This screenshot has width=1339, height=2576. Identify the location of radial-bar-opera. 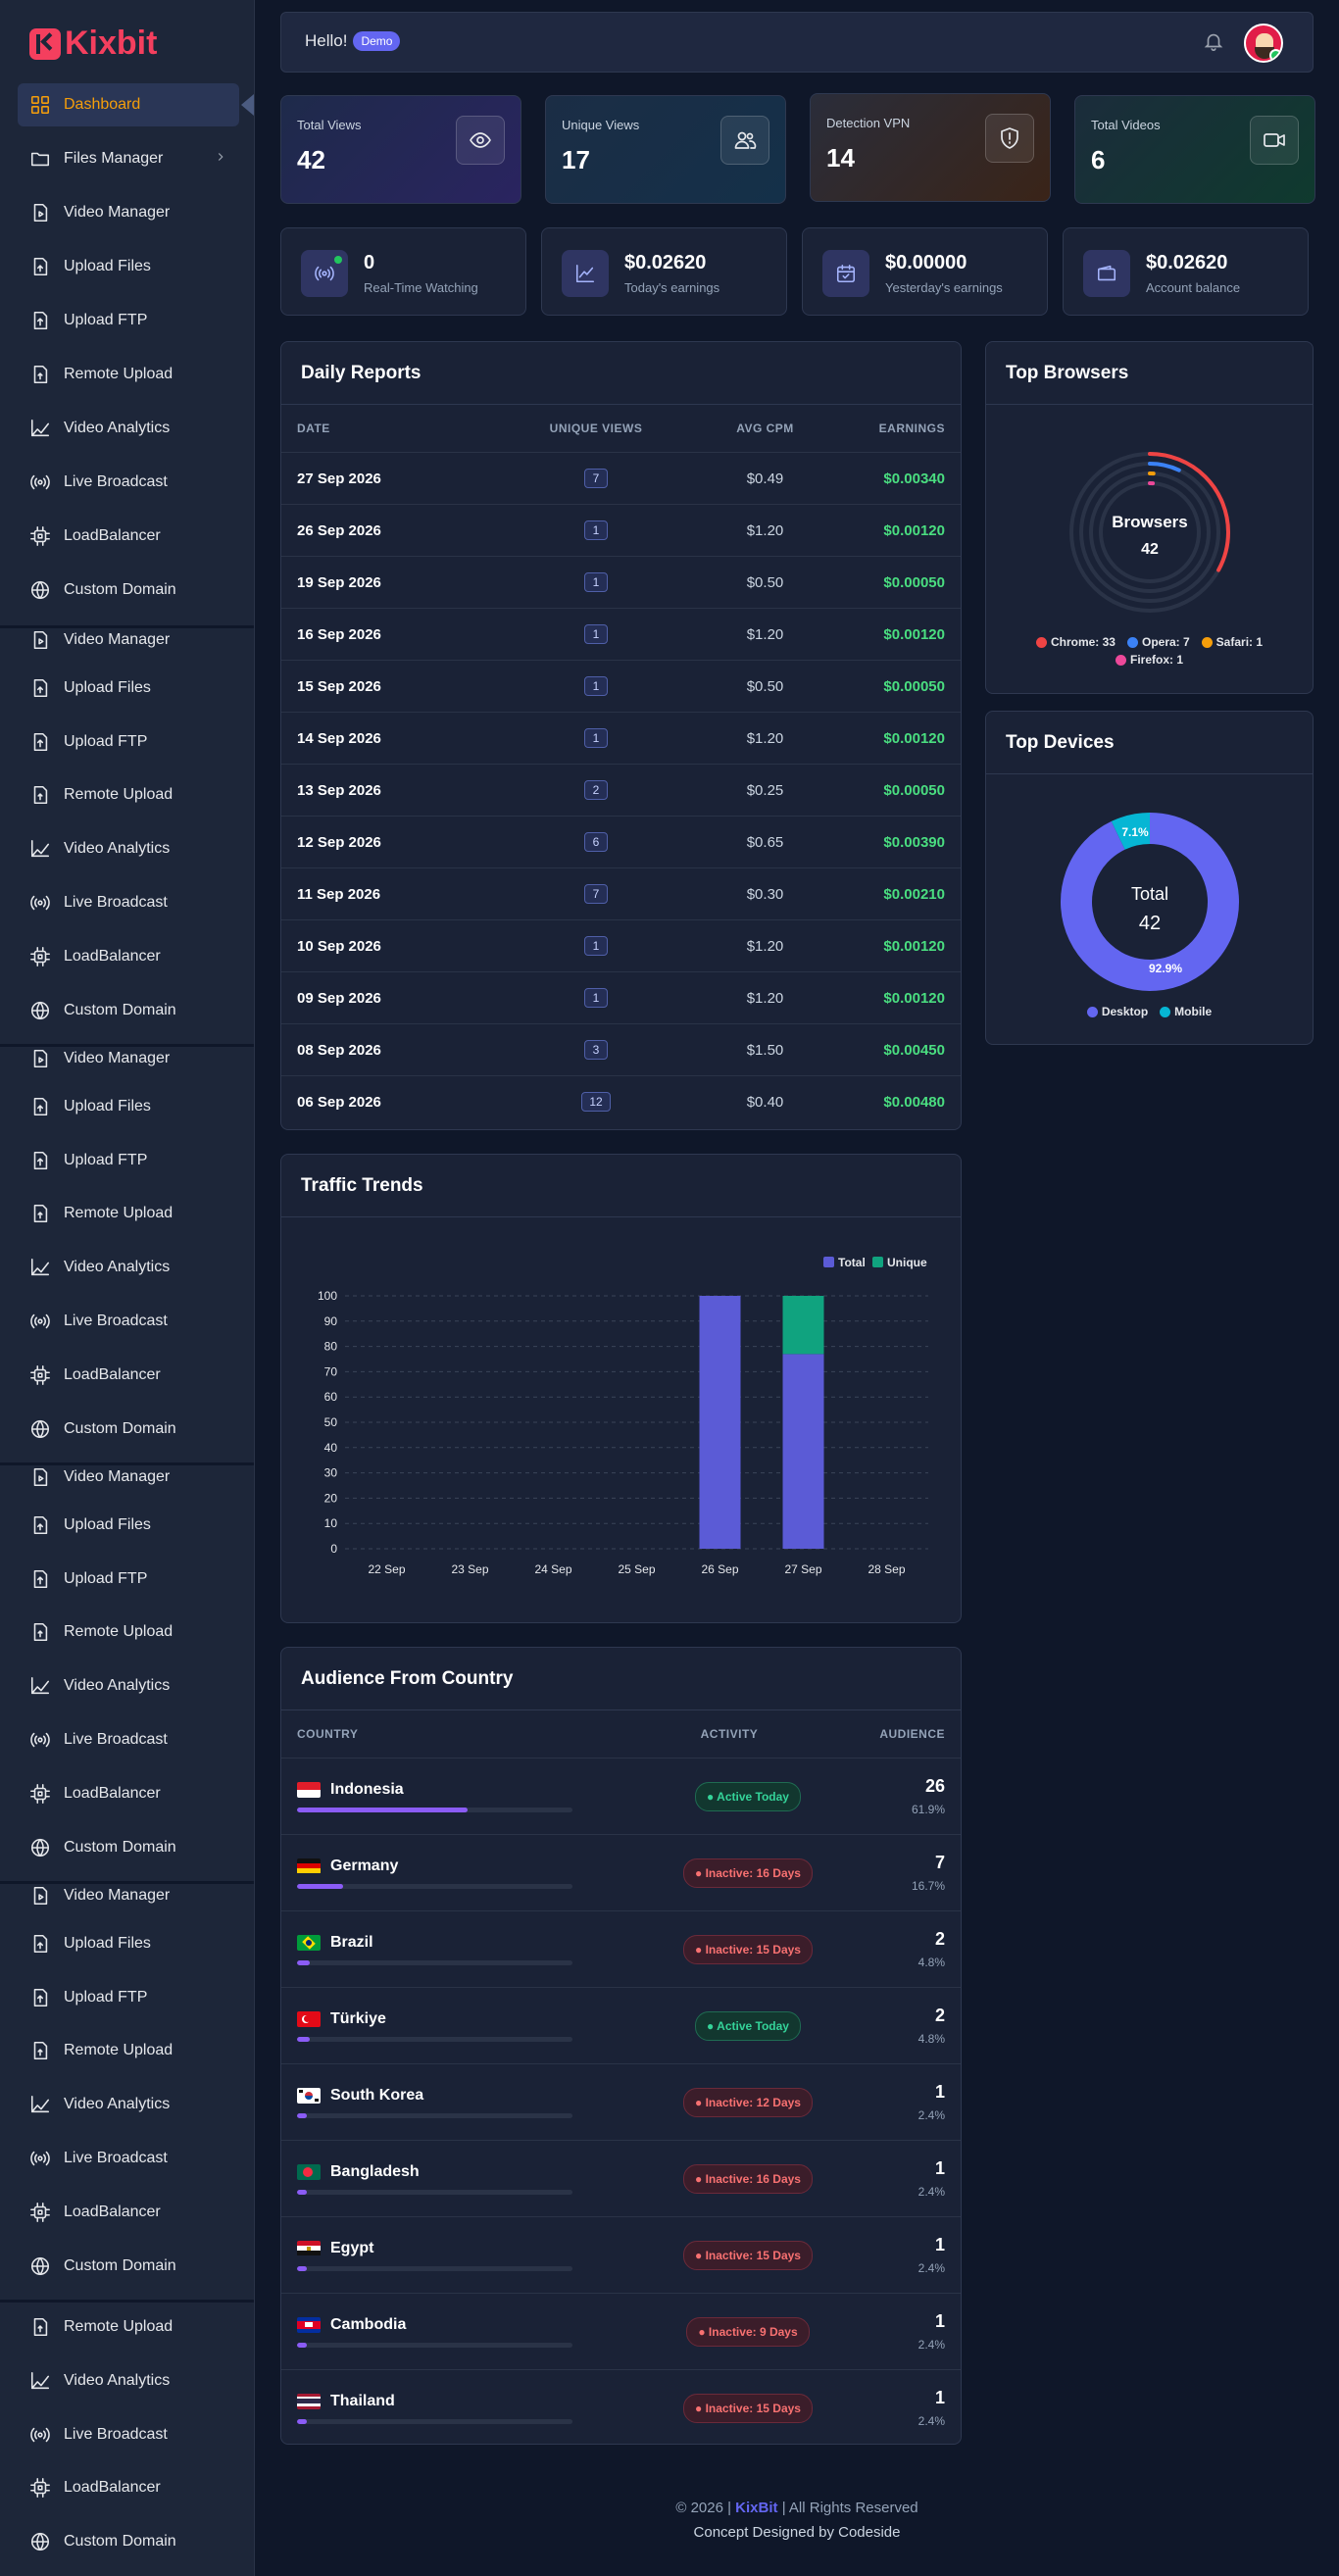
(1149, 532).